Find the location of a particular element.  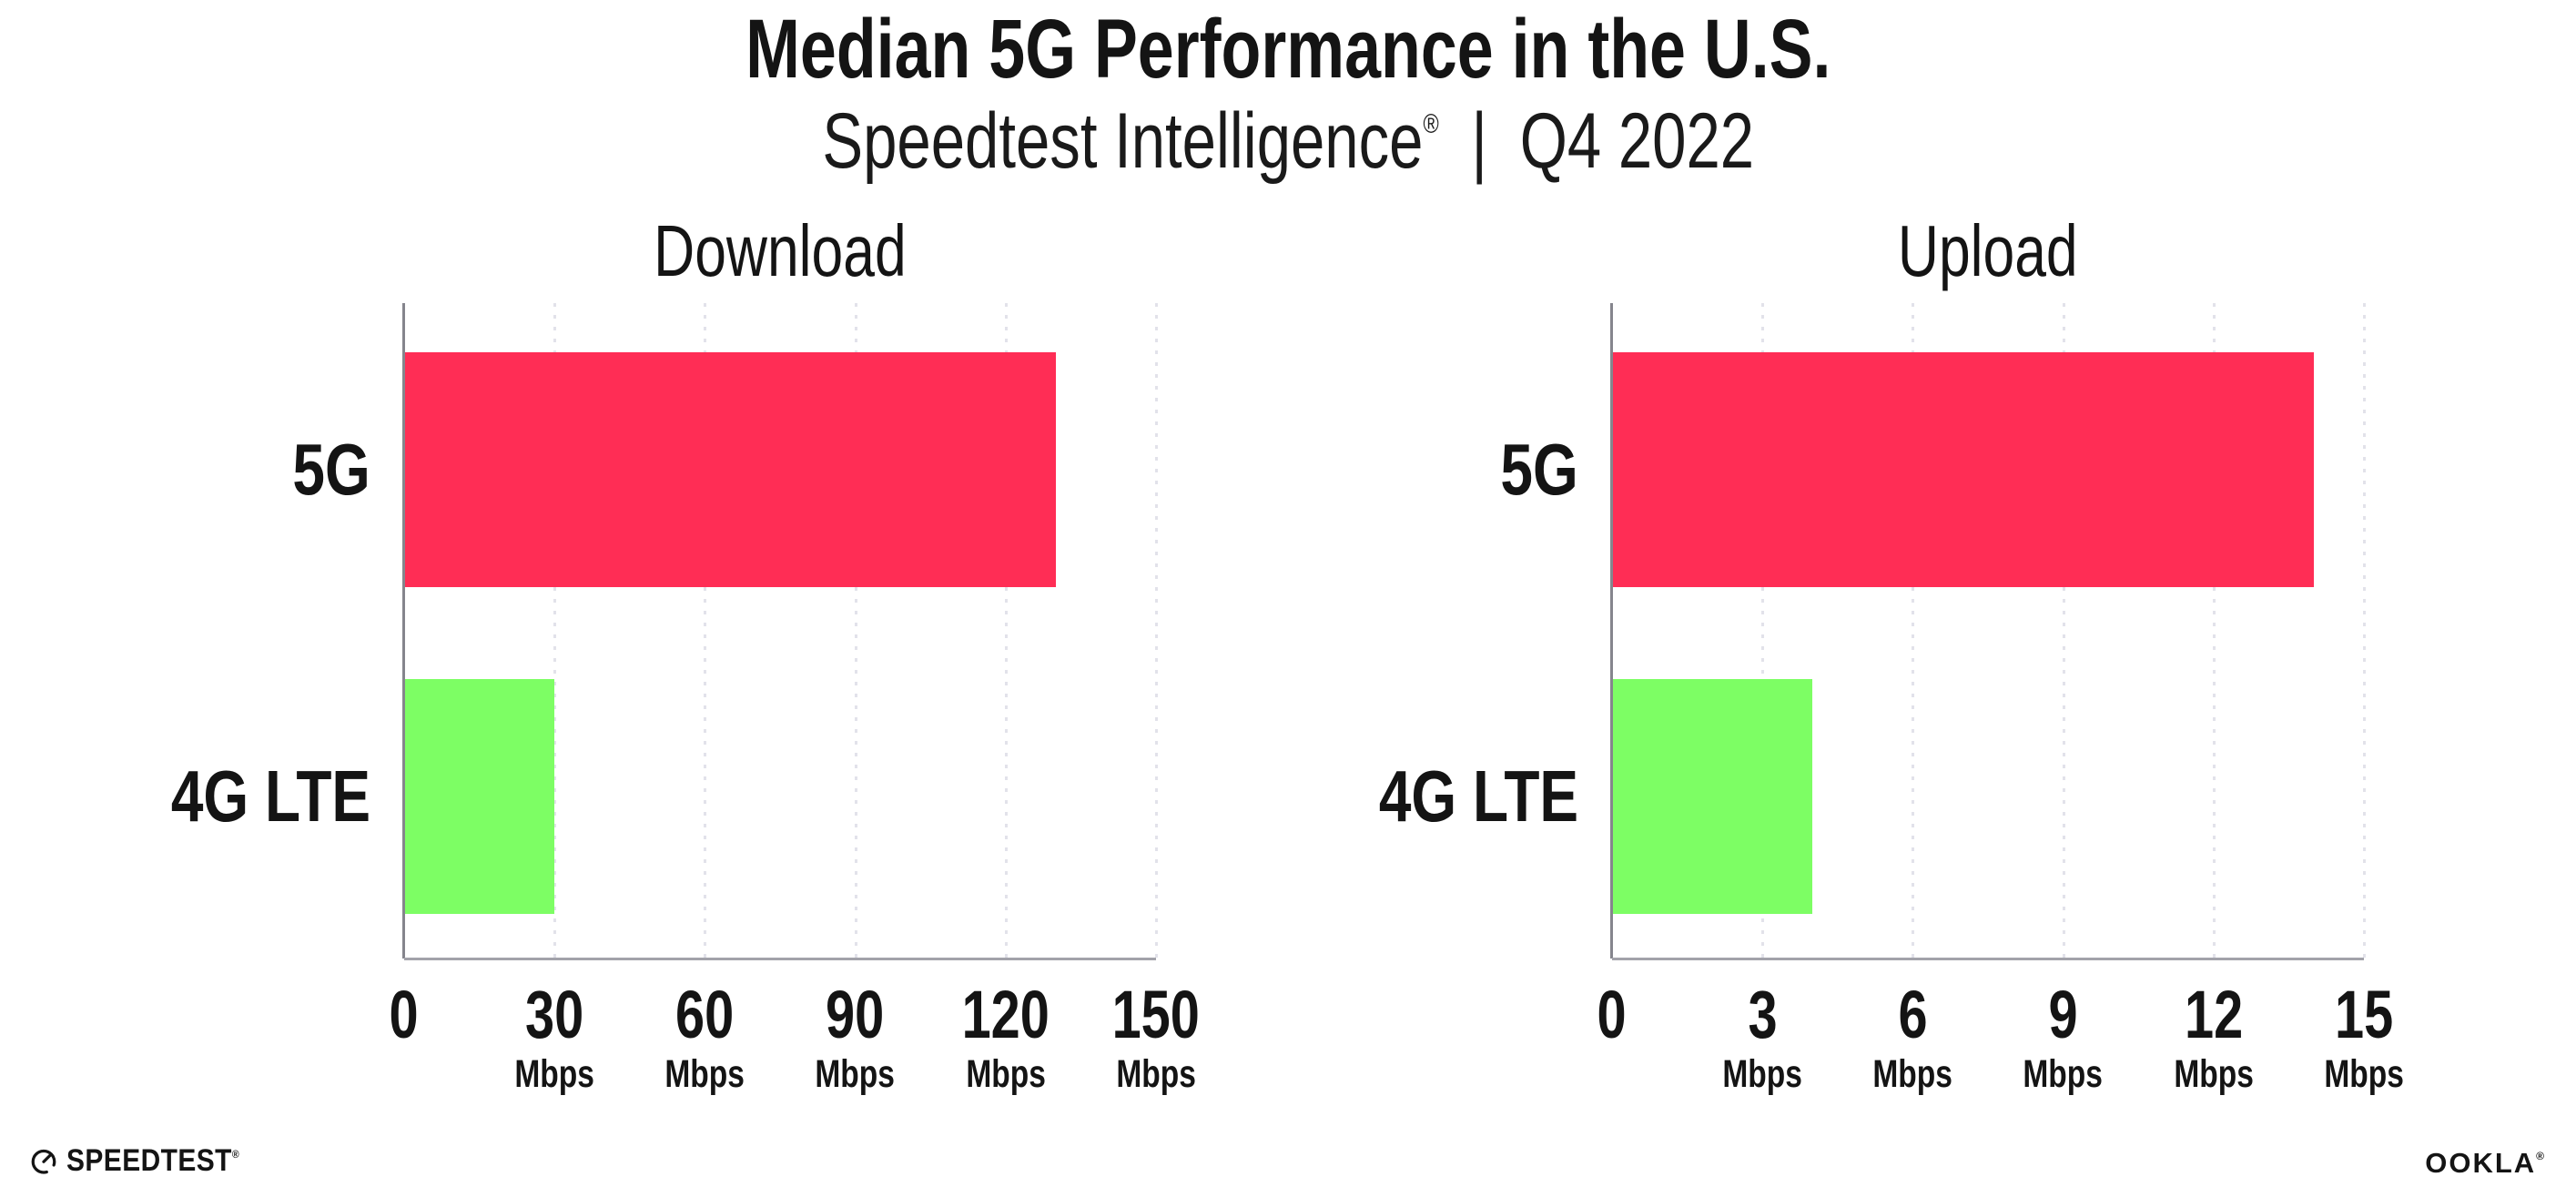

gridline-12-mbps is located at coordinates (2214, 631).